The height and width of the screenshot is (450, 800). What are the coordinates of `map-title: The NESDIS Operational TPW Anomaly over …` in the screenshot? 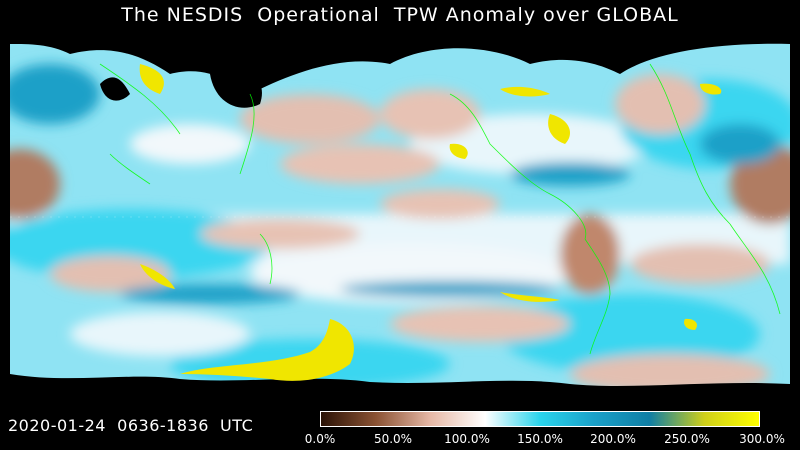 It's located at (400, 15).